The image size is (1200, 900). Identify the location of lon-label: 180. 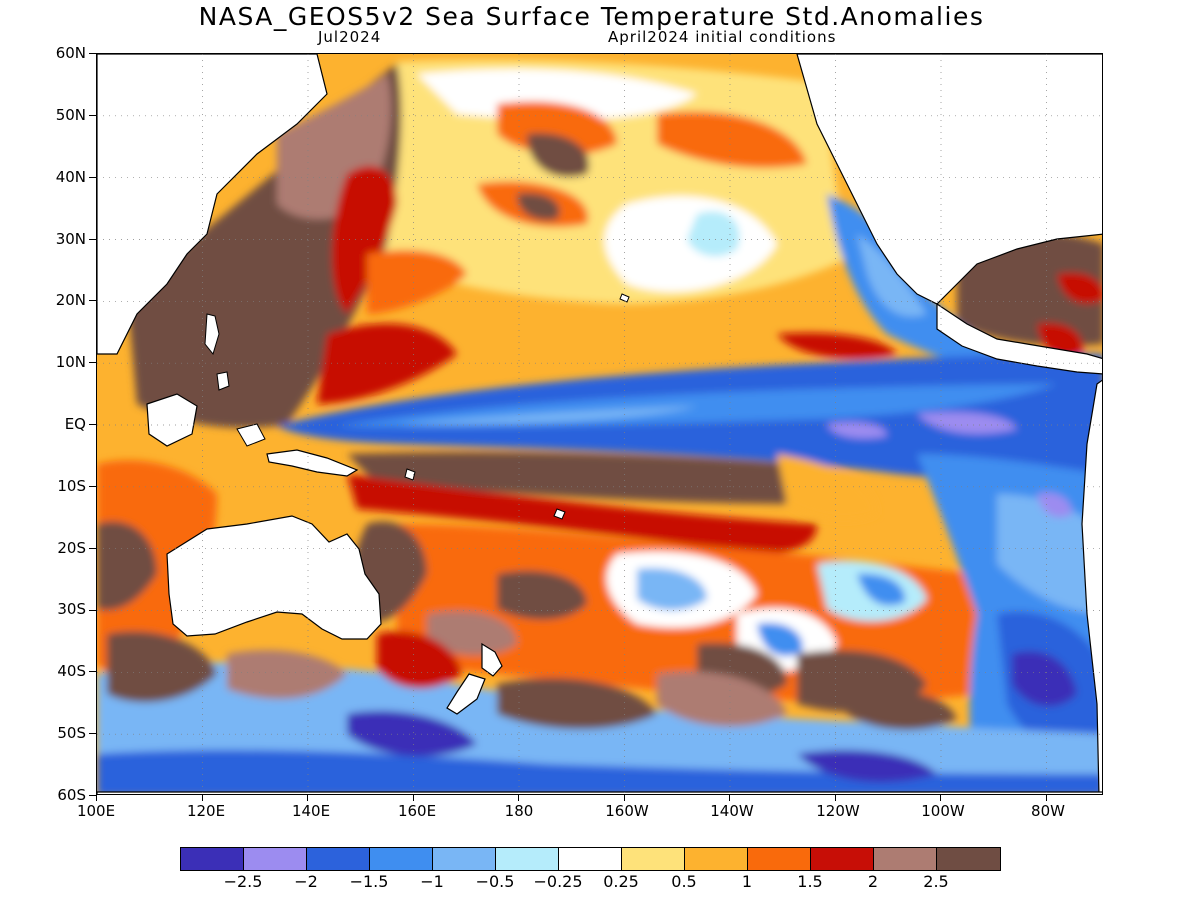
(519, 811).